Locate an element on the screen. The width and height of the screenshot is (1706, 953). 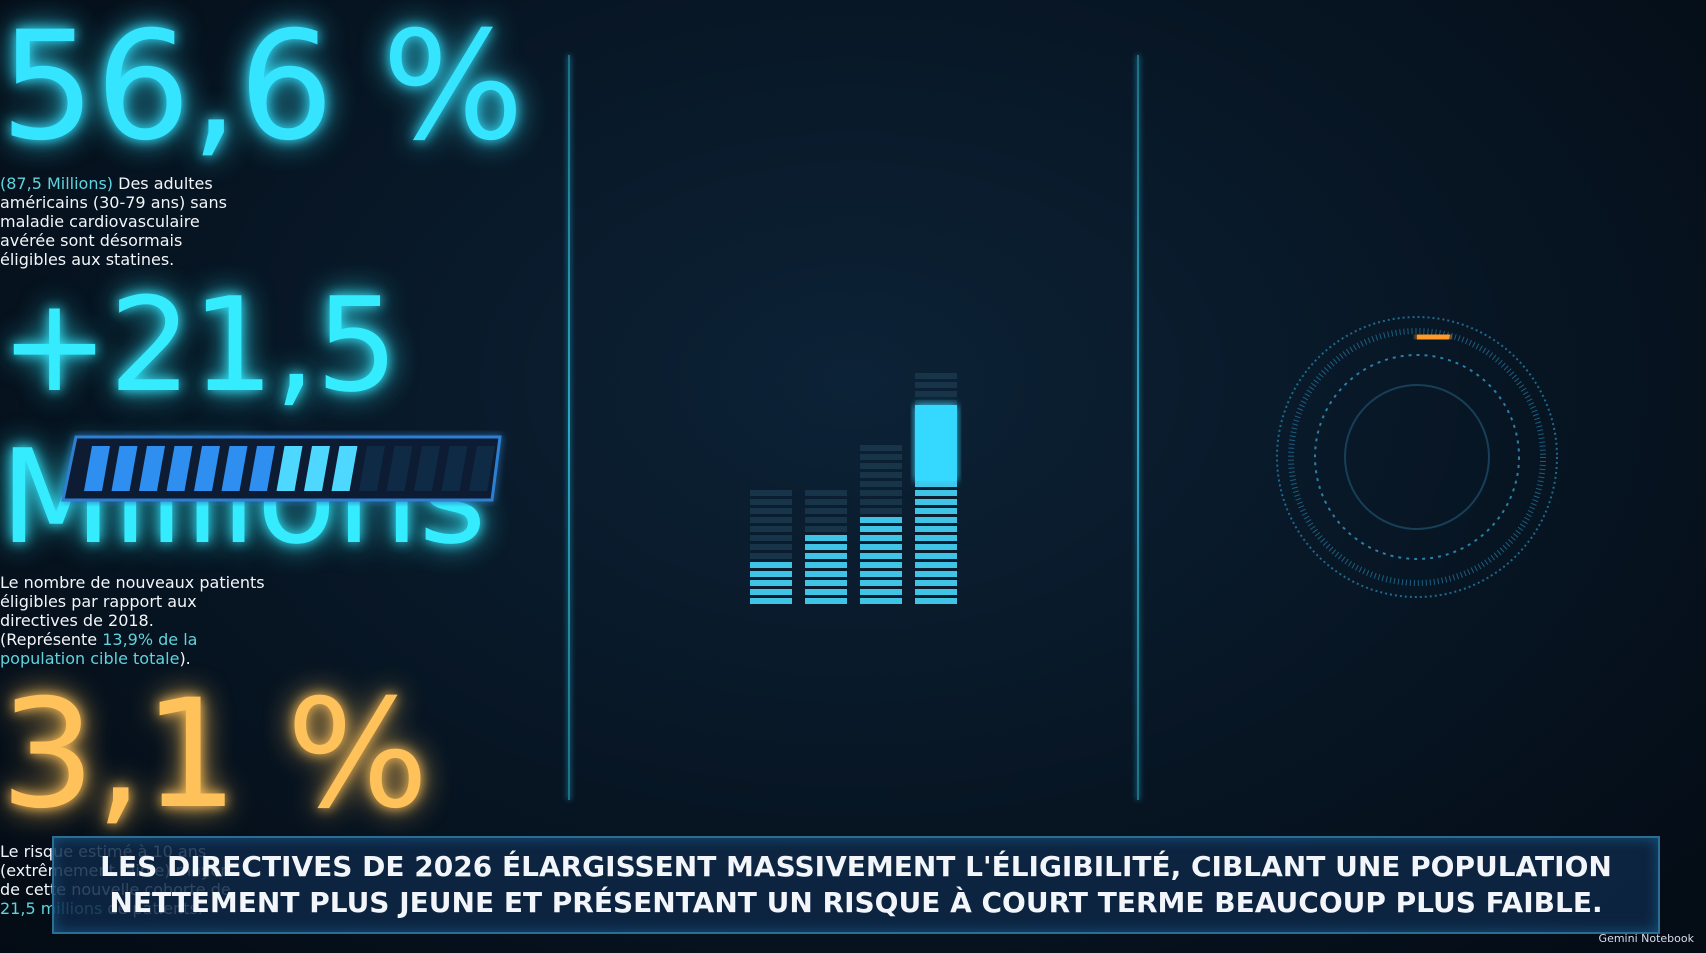
text: éligibles par rapport aux is located at coordinates (98, 601).